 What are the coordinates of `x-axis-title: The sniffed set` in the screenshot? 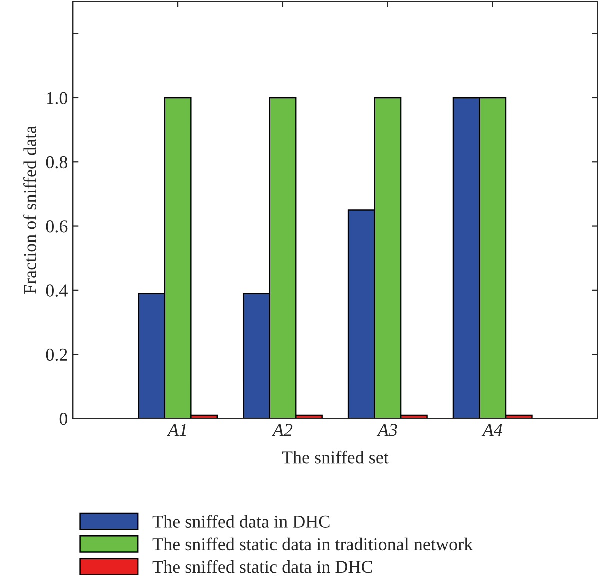 It's located at (335, 457).